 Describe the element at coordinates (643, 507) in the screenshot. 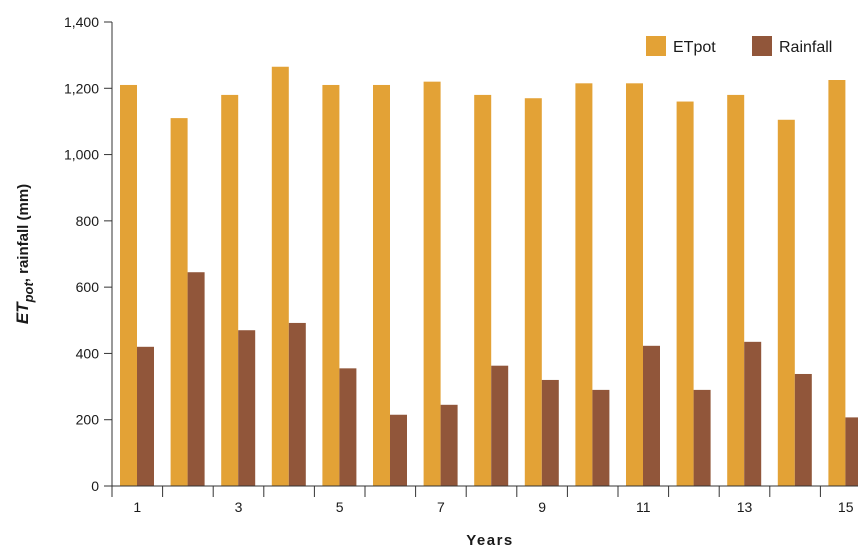

I see `x-tick-label: 11` at that location.